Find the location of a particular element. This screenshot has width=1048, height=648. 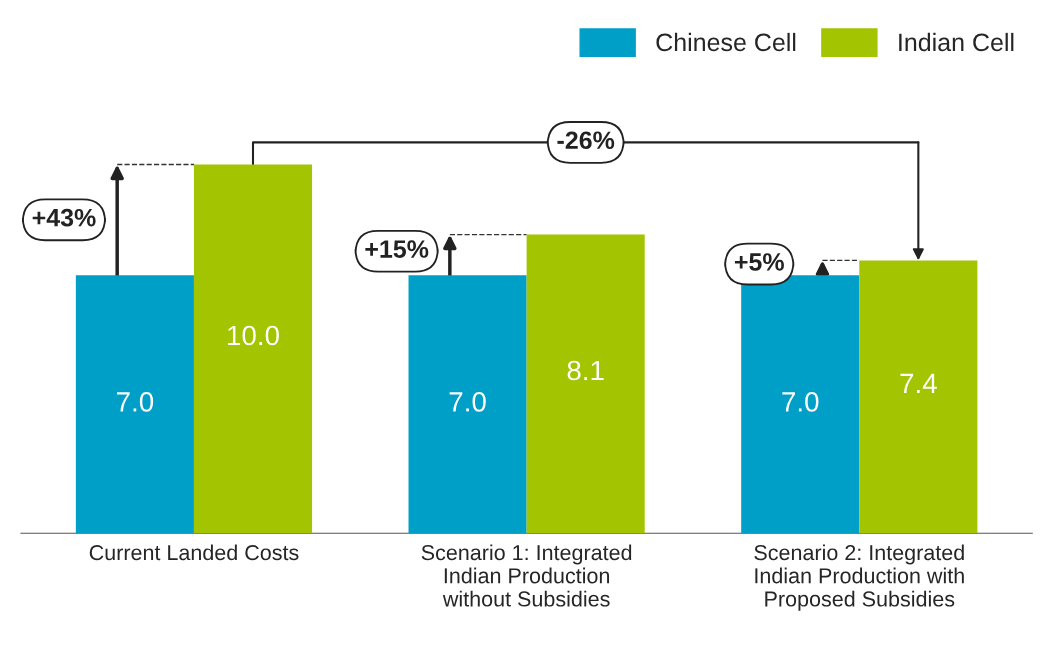

data-label: 10.0 is located at coordinates (253, 335).